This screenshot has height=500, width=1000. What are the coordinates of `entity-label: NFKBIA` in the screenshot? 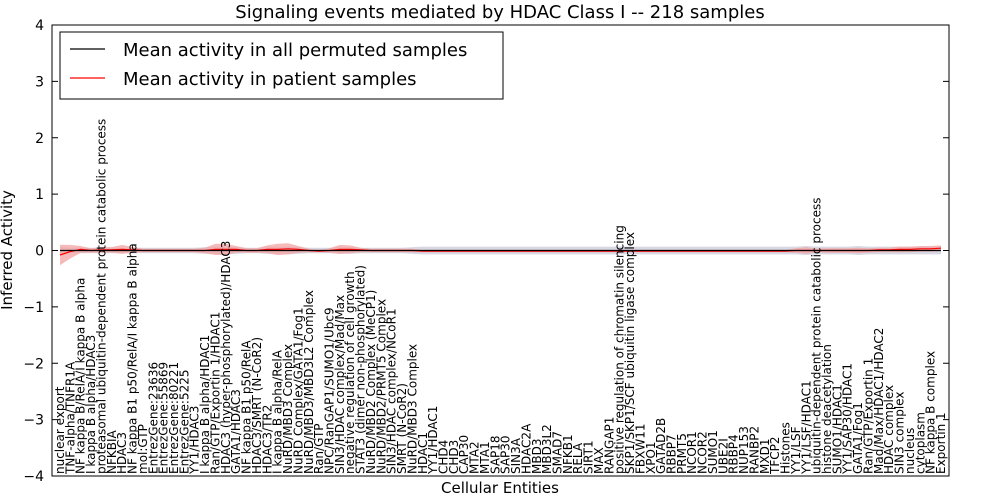 It's located at (112, 451).